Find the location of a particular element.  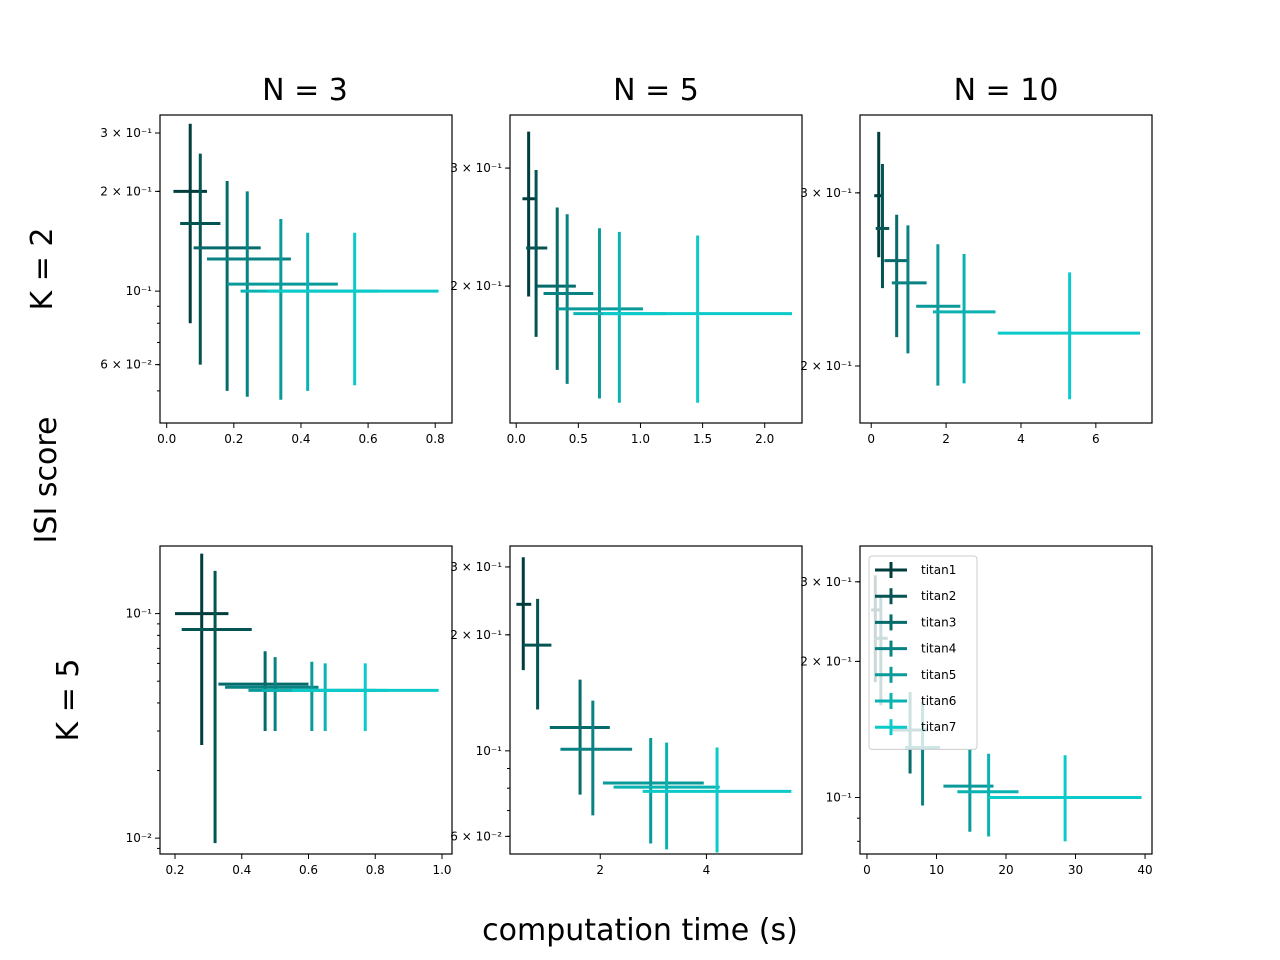

legend-entry-titan5: titan5 is located at coordinates (915, 674).